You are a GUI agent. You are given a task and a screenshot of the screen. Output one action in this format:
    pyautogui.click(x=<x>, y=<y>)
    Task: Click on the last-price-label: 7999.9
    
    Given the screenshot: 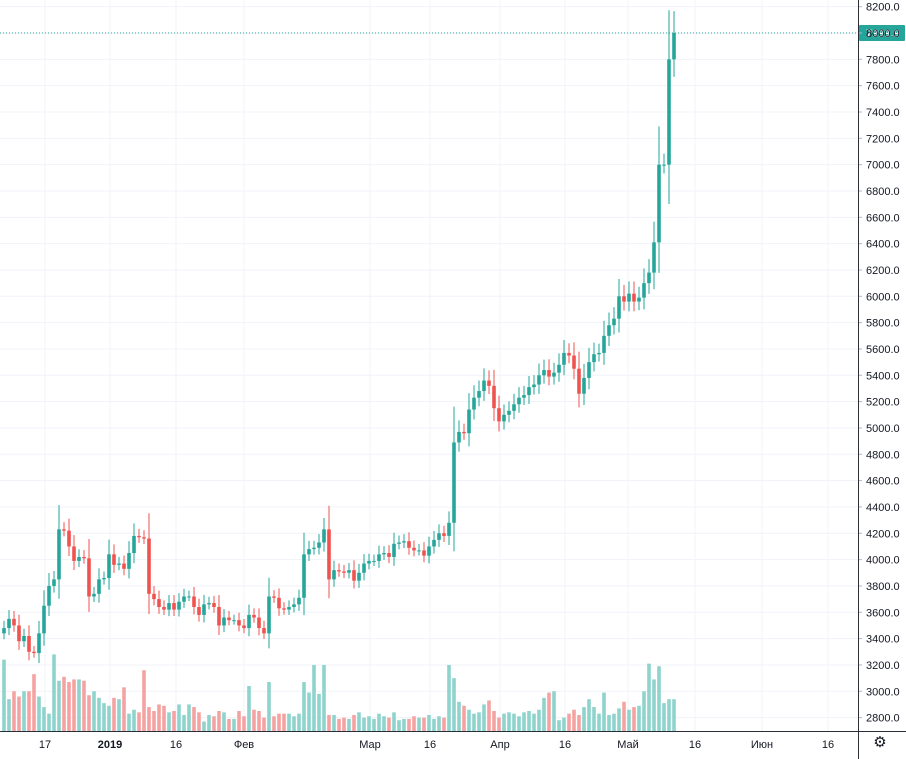 What is the action you would take?
    pyautogui.click(x=883, y=34)
    